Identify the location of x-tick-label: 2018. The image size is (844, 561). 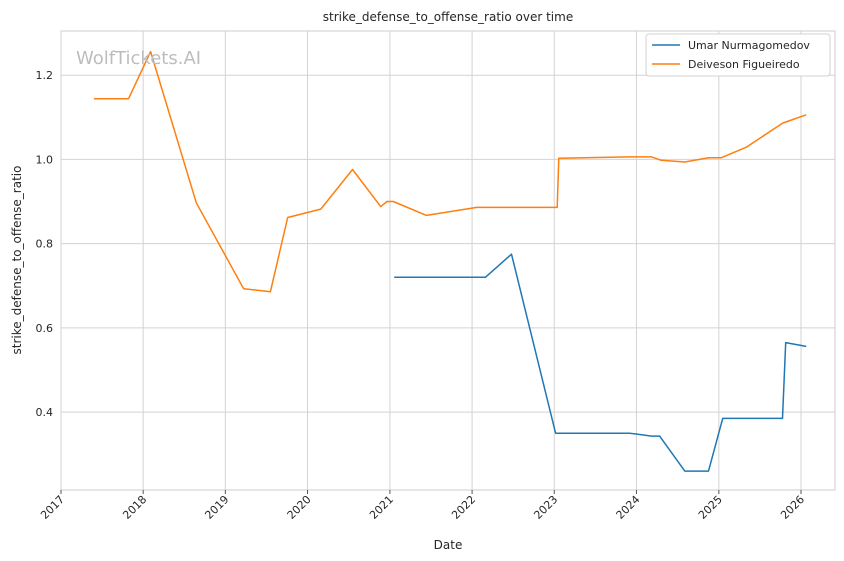
(134, 507).